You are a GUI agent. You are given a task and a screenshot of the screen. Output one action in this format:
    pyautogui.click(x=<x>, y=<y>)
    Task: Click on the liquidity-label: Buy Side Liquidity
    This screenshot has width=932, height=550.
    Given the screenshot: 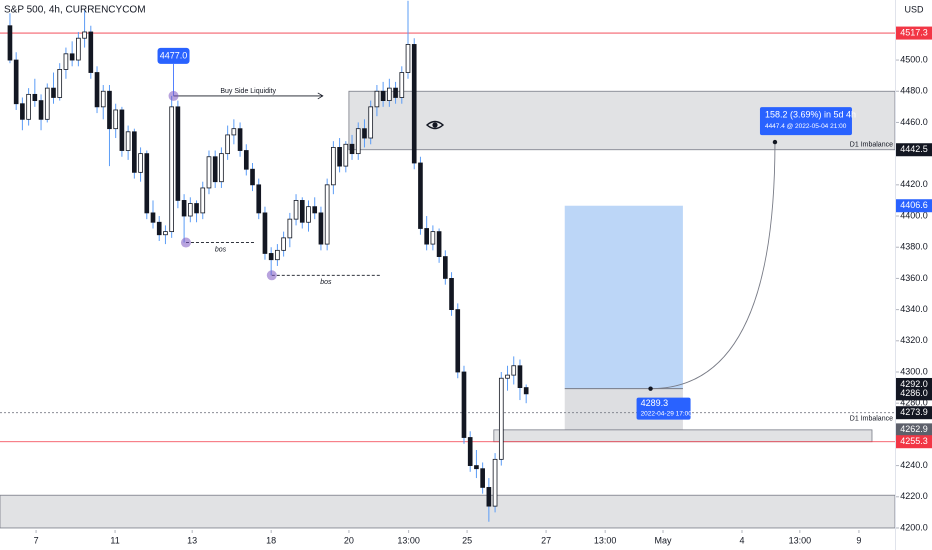 What is the action you would take?
    pyautogui.click(x=248, y=91)
    